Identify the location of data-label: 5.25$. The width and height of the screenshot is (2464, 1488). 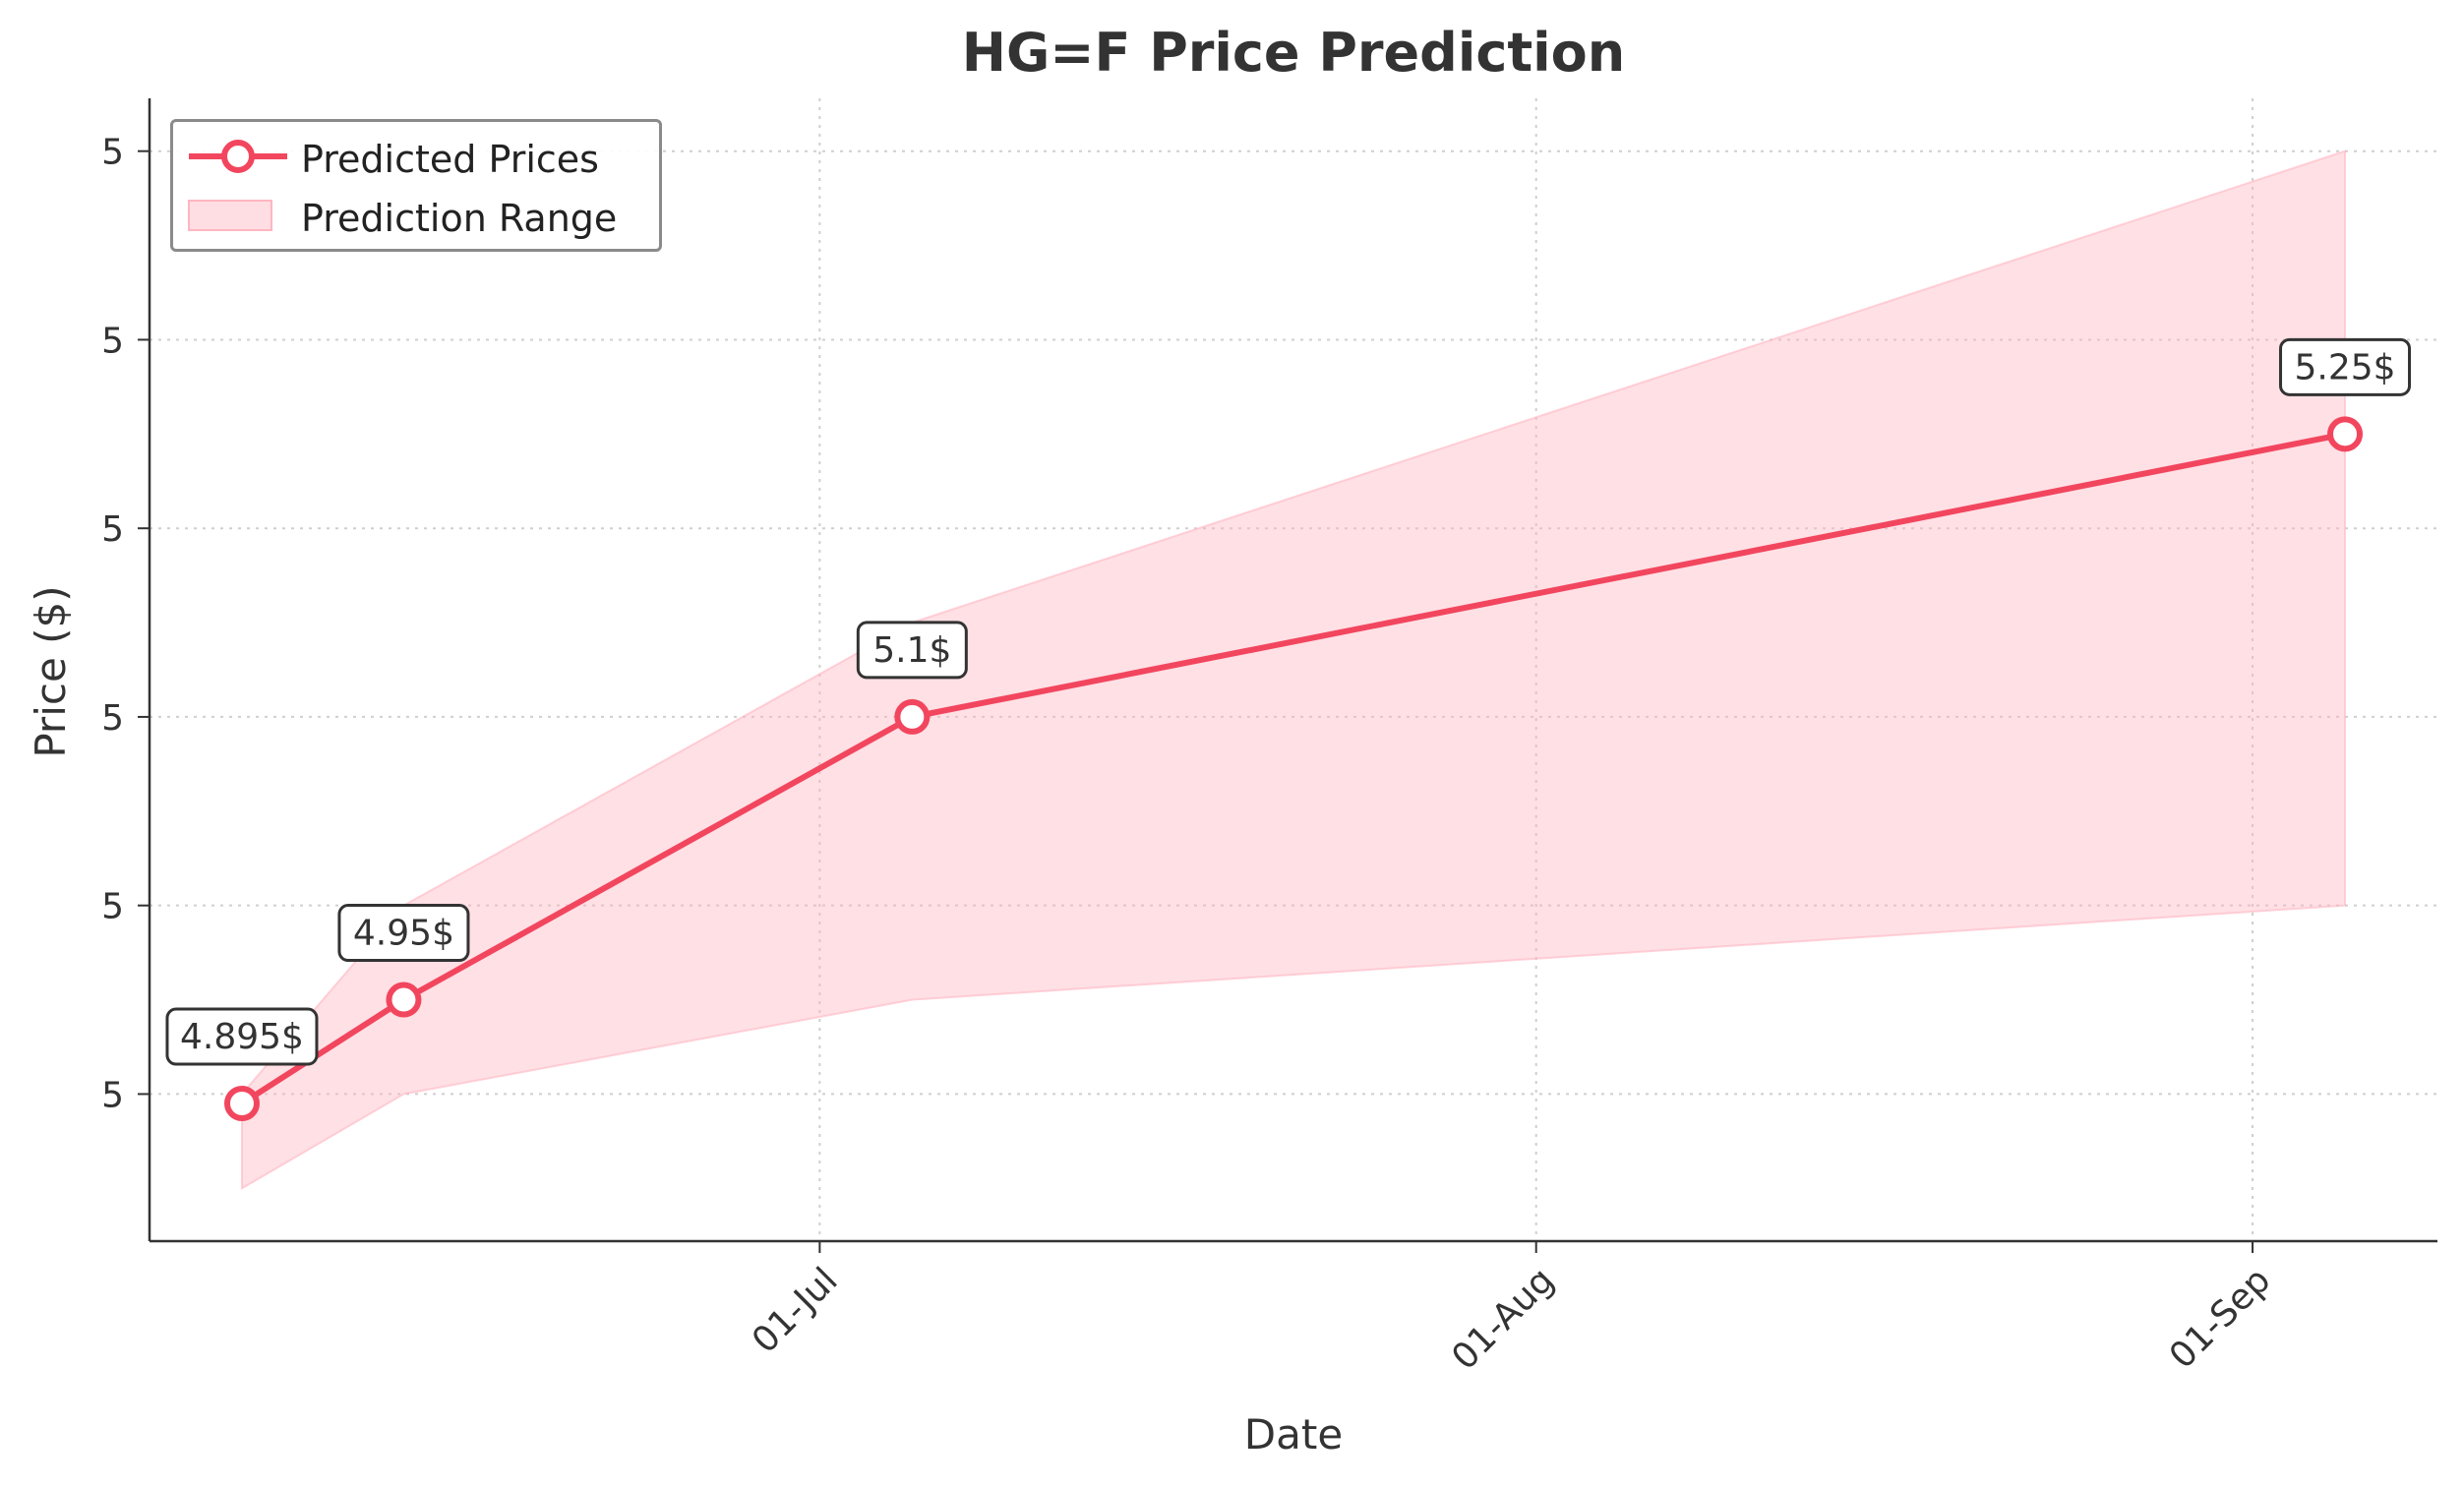
(2344, 367).